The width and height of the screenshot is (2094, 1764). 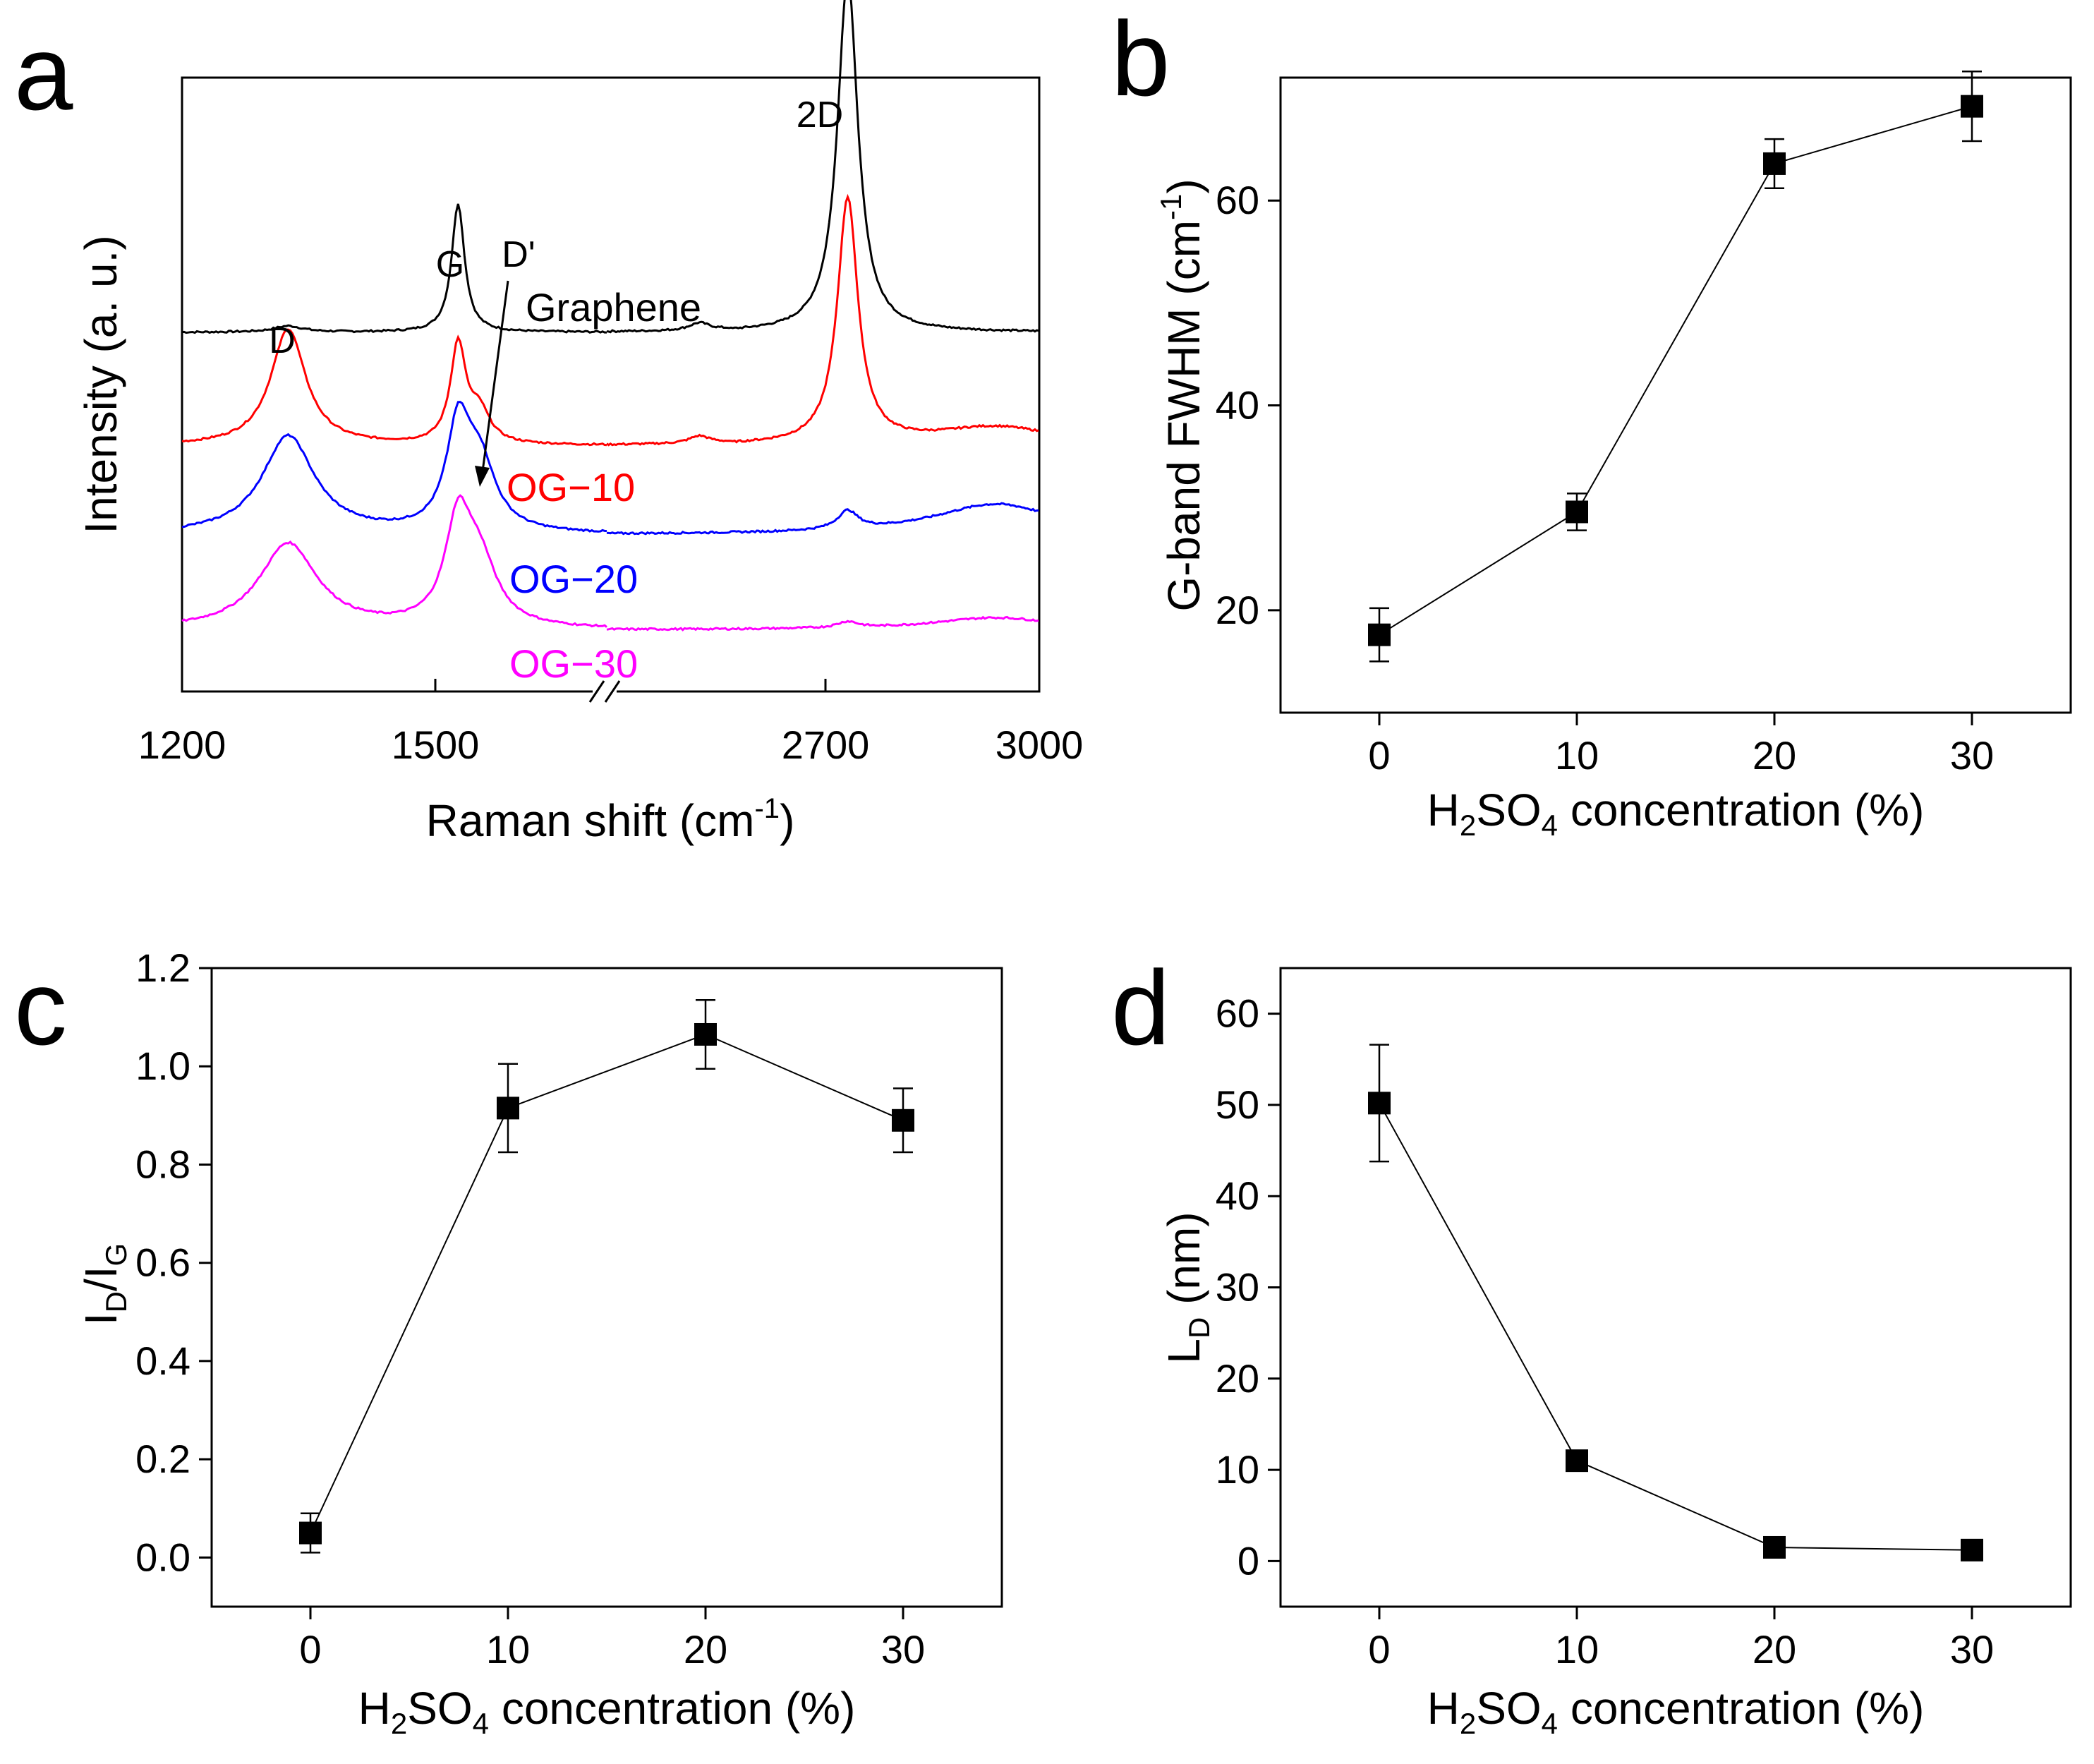 I want to click on panel-d-series-line, so click(x=1676, y=1326).